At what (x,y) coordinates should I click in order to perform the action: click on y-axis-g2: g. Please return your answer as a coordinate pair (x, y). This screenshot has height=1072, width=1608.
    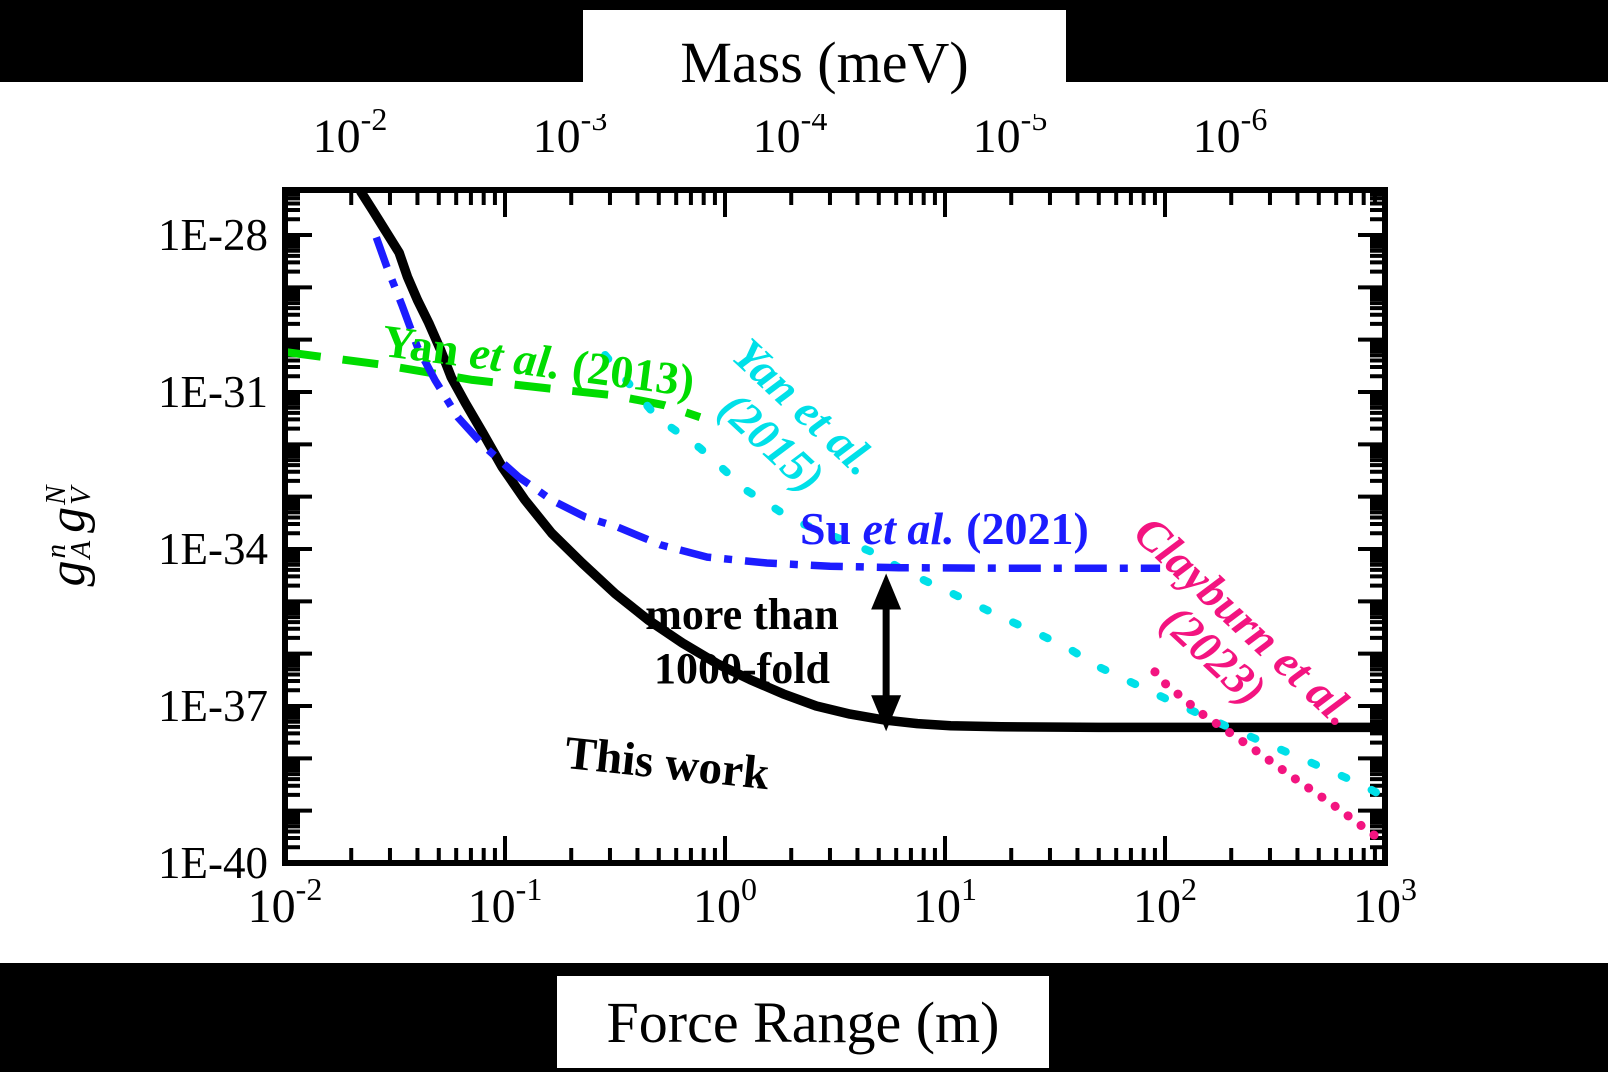
    Looking at the image, I should click on (67, 519).